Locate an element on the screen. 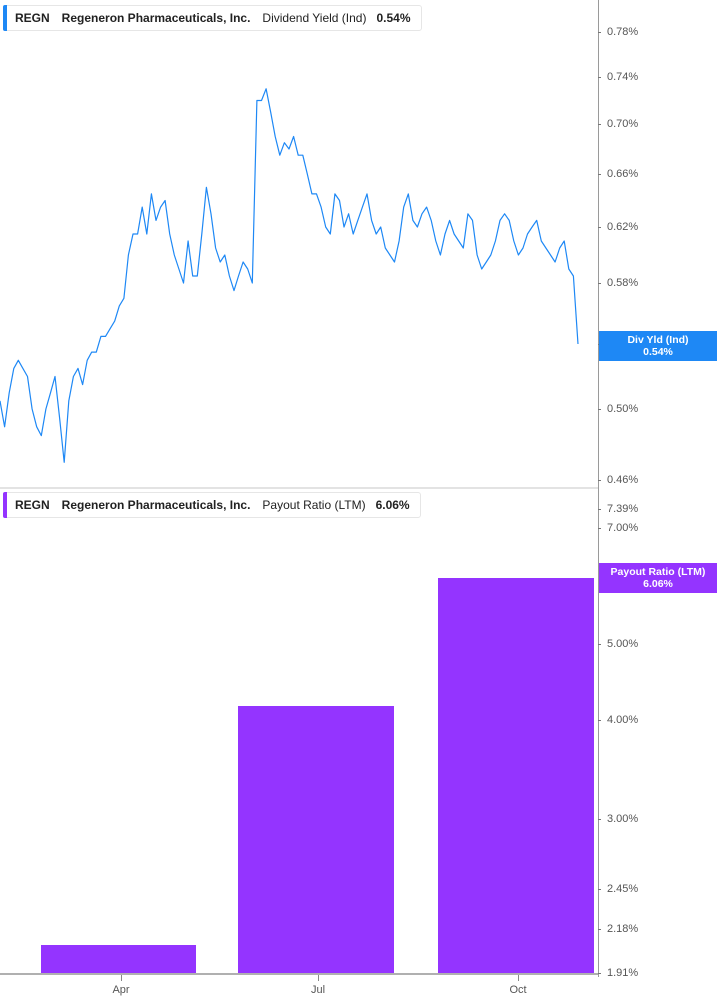  y-tick: 4.00% is located at coordinates (618, 720).